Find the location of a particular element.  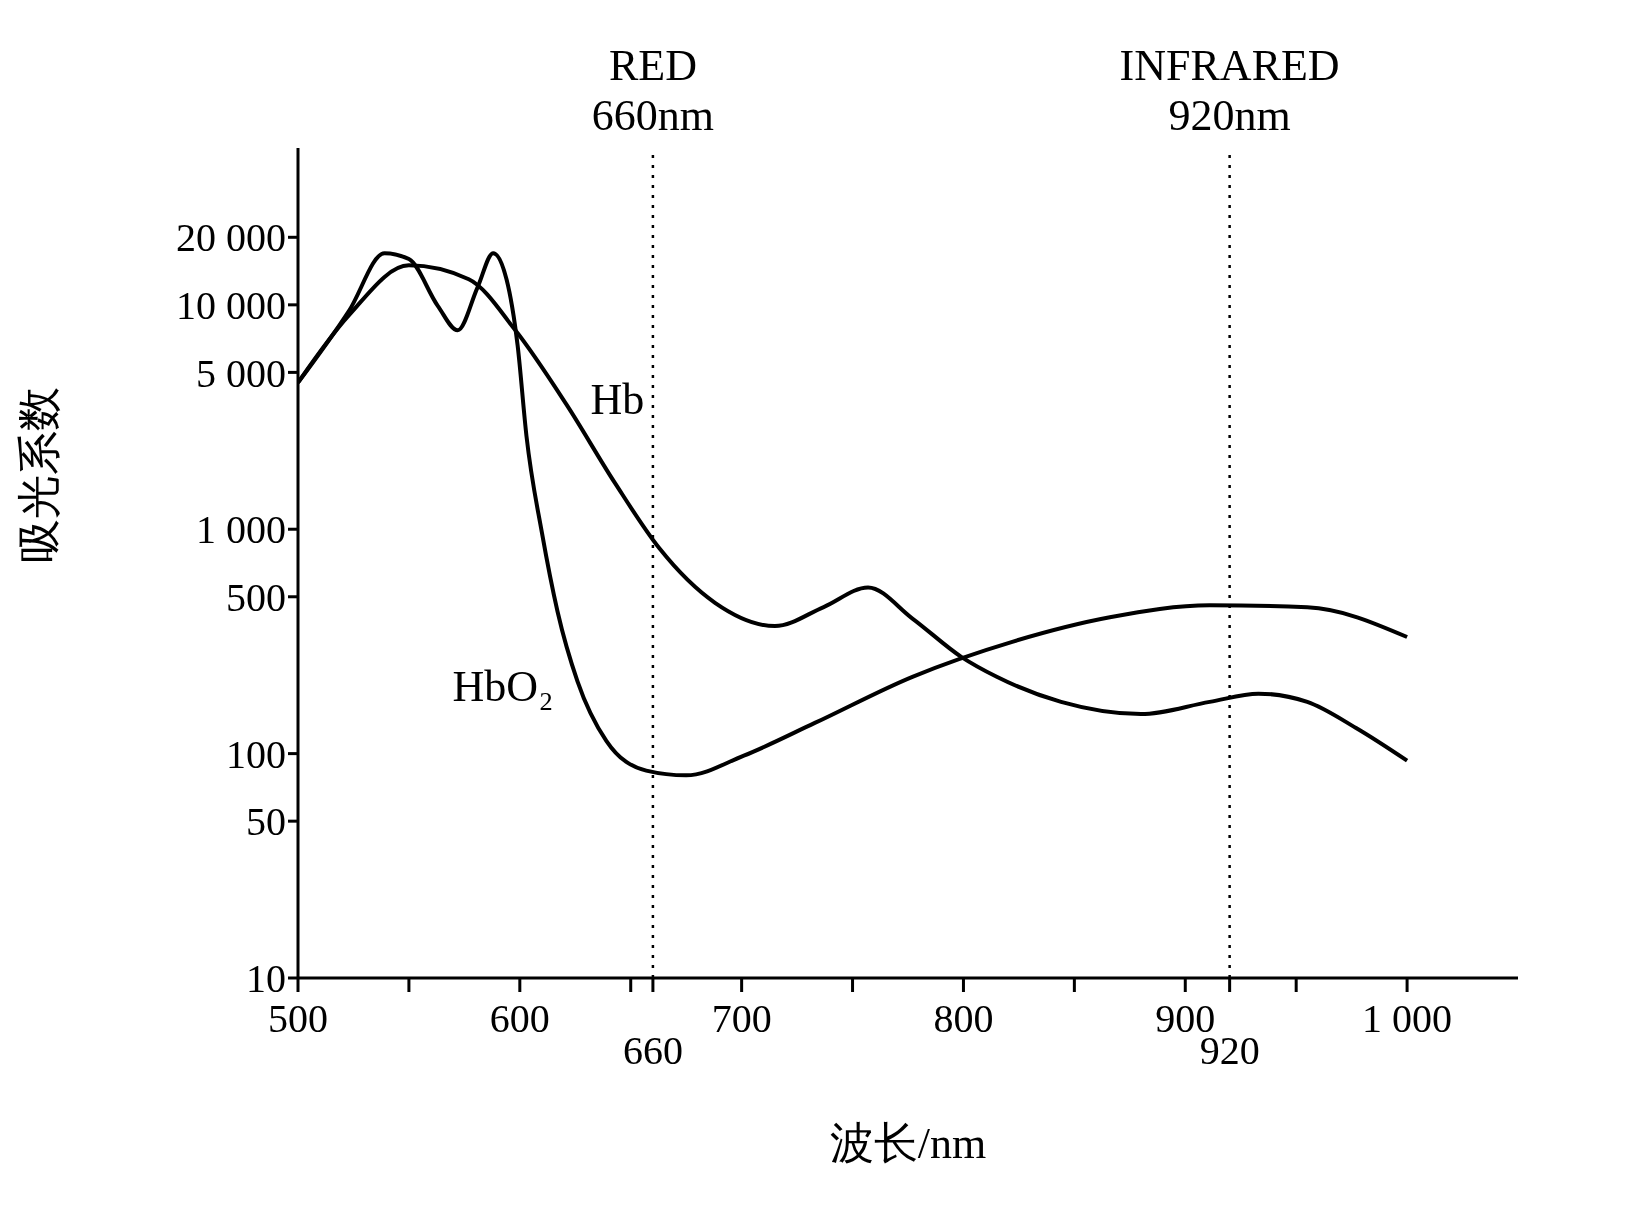

y-axis-title: 吸光系数 is located at coordinates (39, 475).